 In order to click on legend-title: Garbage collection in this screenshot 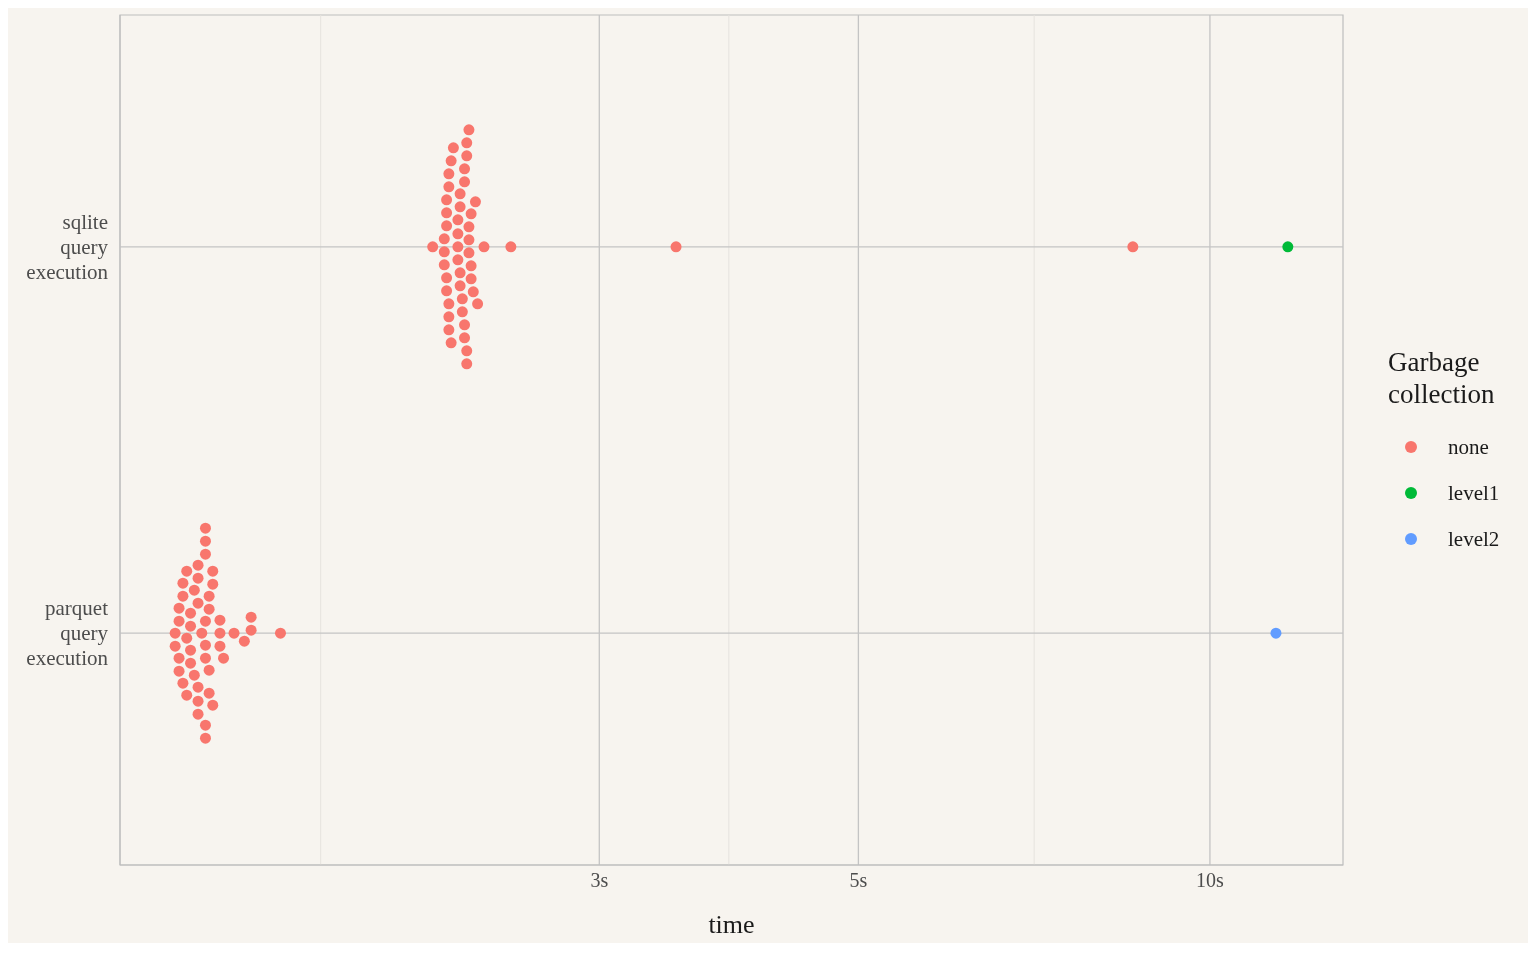, I will do `click(1442, 378)`.